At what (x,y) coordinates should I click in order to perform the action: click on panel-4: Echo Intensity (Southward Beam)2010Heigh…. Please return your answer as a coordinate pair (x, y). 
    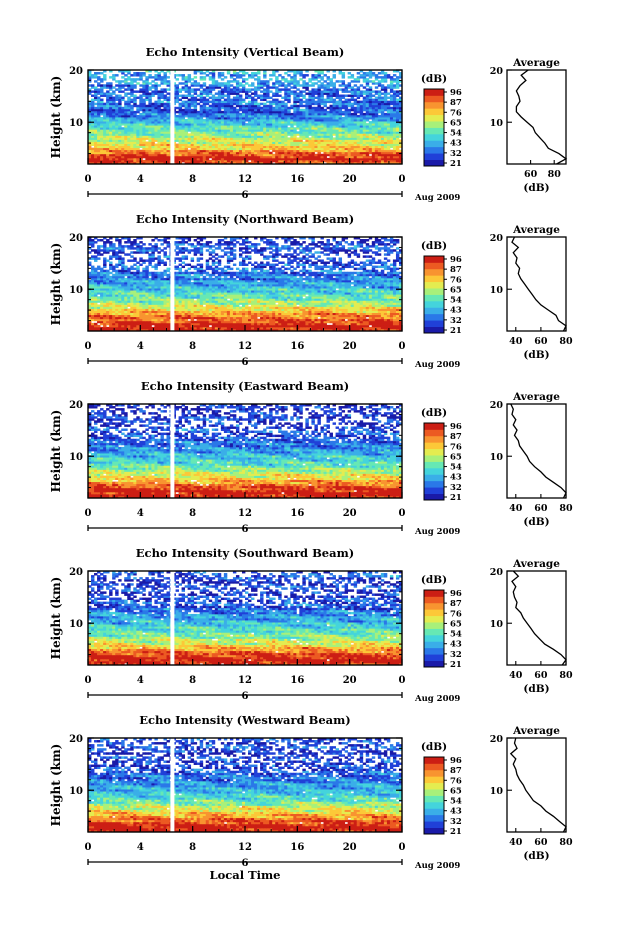
    Looking at the image, I should click on (311, 625).